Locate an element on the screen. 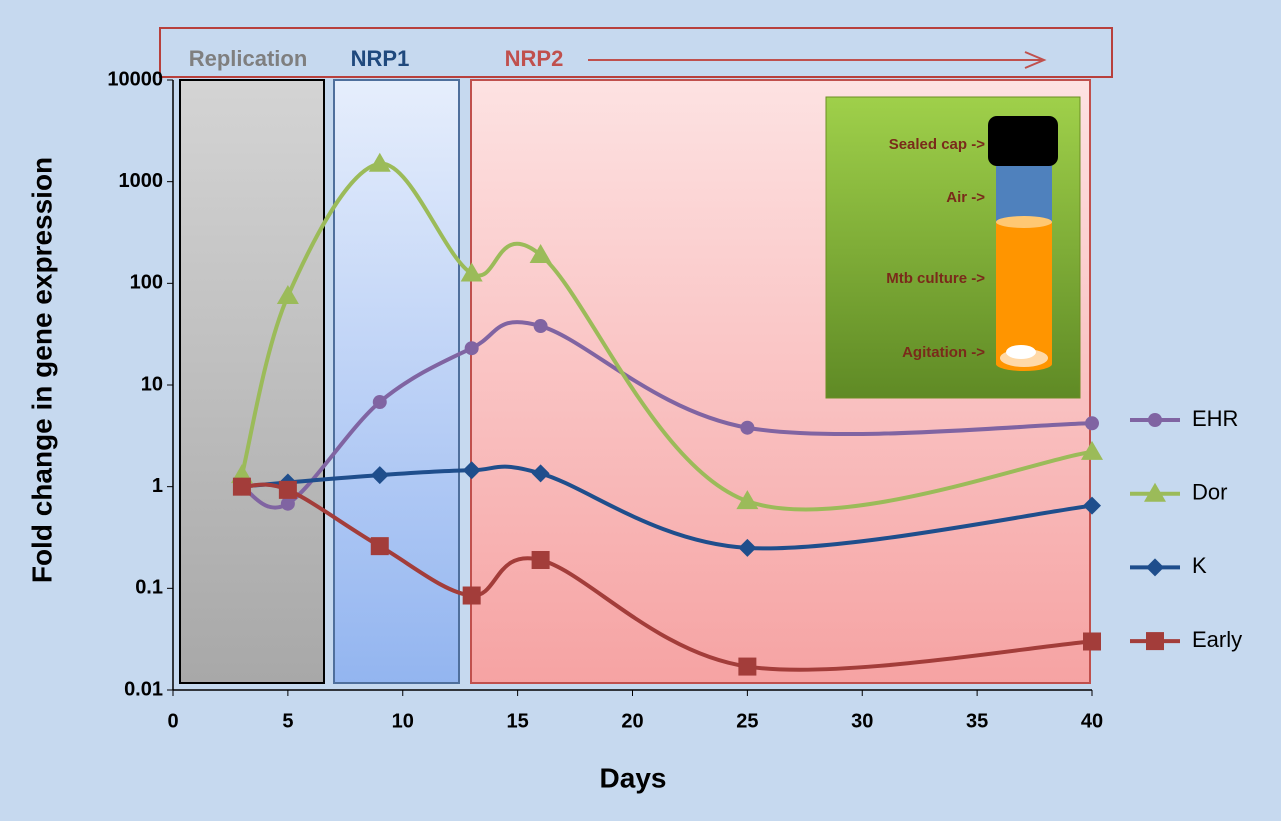 This screenshot has width=1281, height=821. y-tick-label: 100 is located at coordinates (146, 283).